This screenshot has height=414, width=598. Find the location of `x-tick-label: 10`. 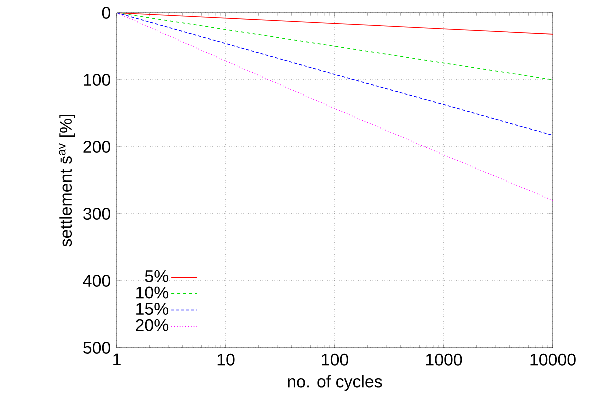

x-tick-label: 10 is located at coordinates (226, 360).